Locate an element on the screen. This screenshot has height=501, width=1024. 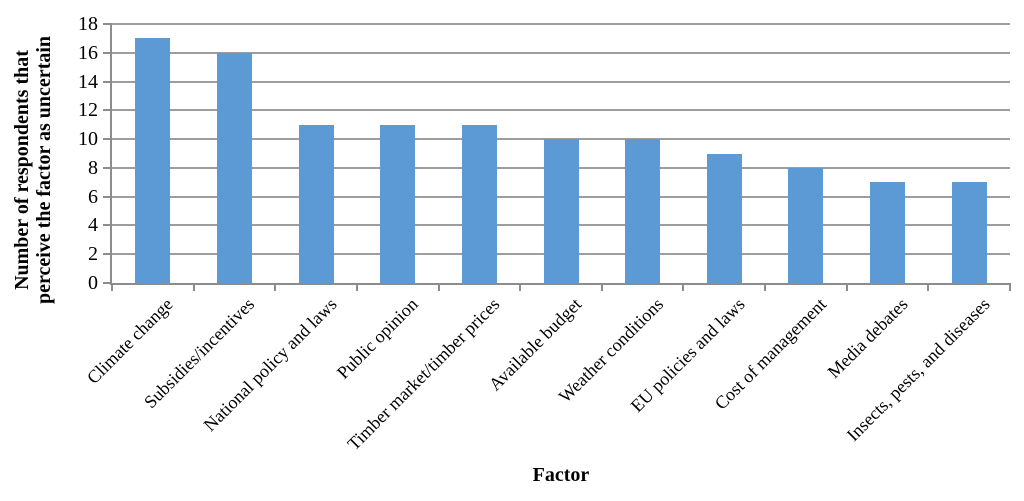
y-tick-label-6: 6 is located at coordinates (93, 196).